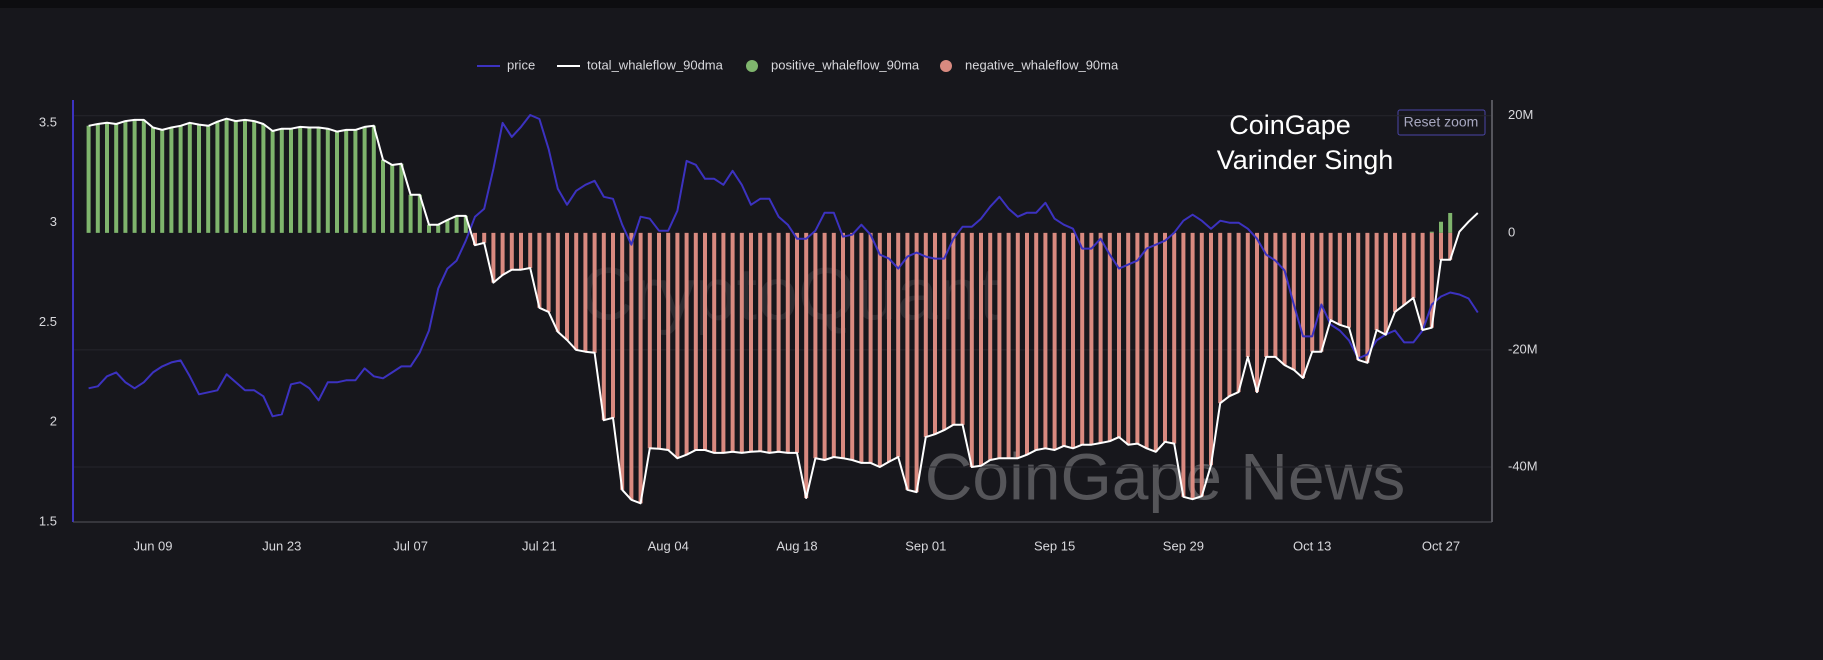 The height and width of the screenshot is (660, 1823). Describe the element at coordinates (281, 545) in the screenshot. I see `x-tick-label: Jun 23` at that location.